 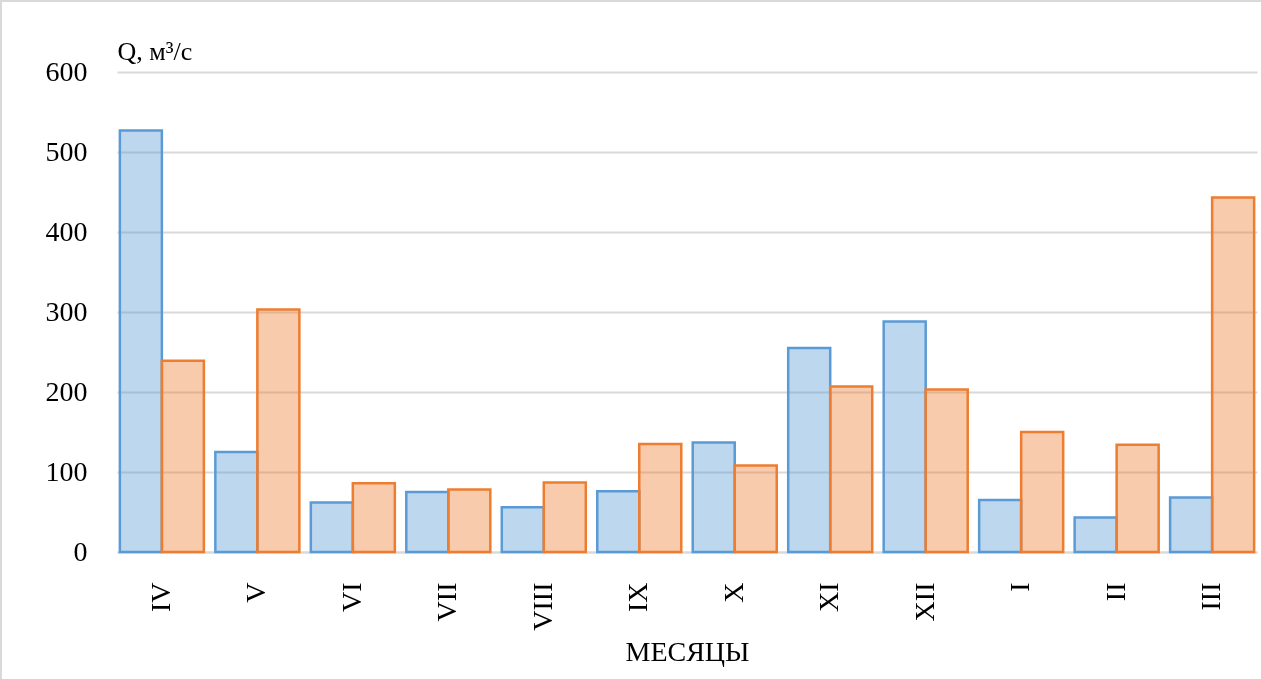 I want to click on x-tick-label: X, so click(x=733, y=592).